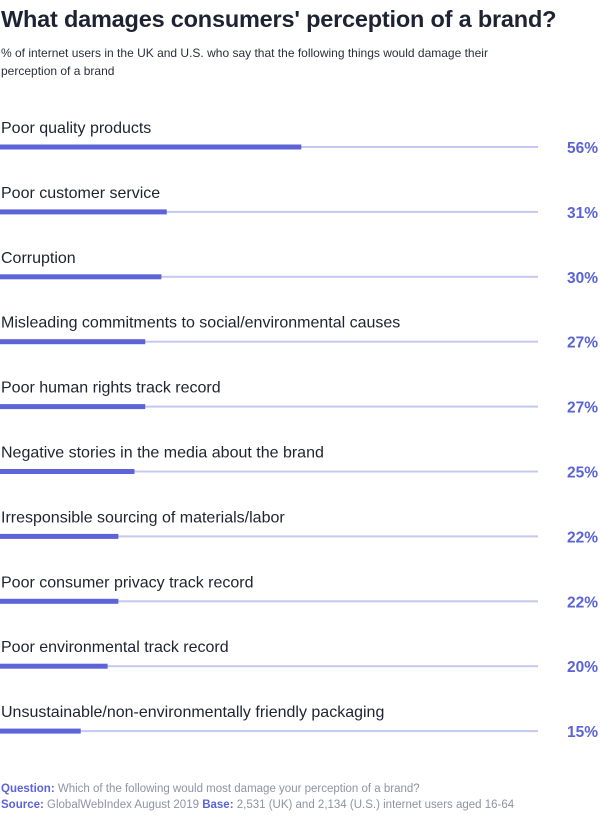 The height and width of the screenshot is (835, 600). What do you see at coordinates (582, 473) in the screenshot?
I see `value-label: 25%` at bounding box center [582, 473].